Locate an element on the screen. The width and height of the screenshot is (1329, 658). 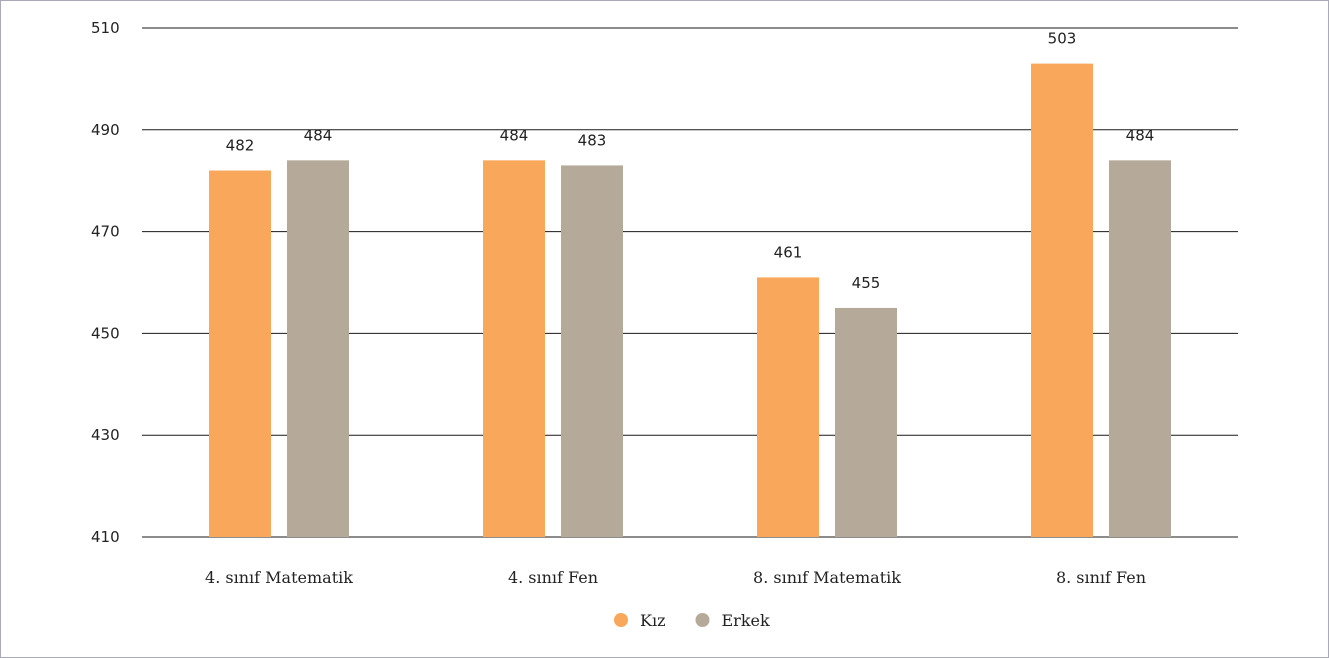
legend-label-erkek: Erkek is located at coordinates (746, 620).